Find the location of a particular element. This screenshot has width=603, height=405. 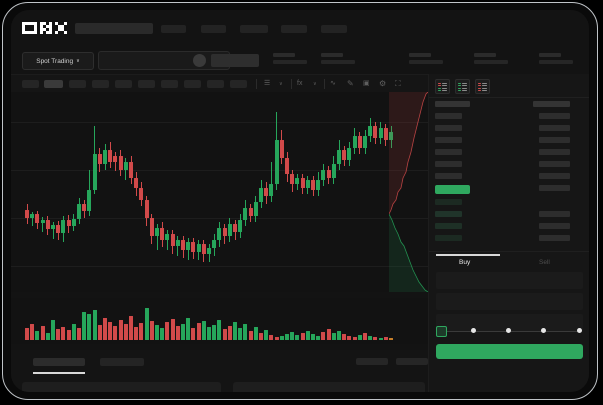

tf-4h is located at coordinates (146, 84).